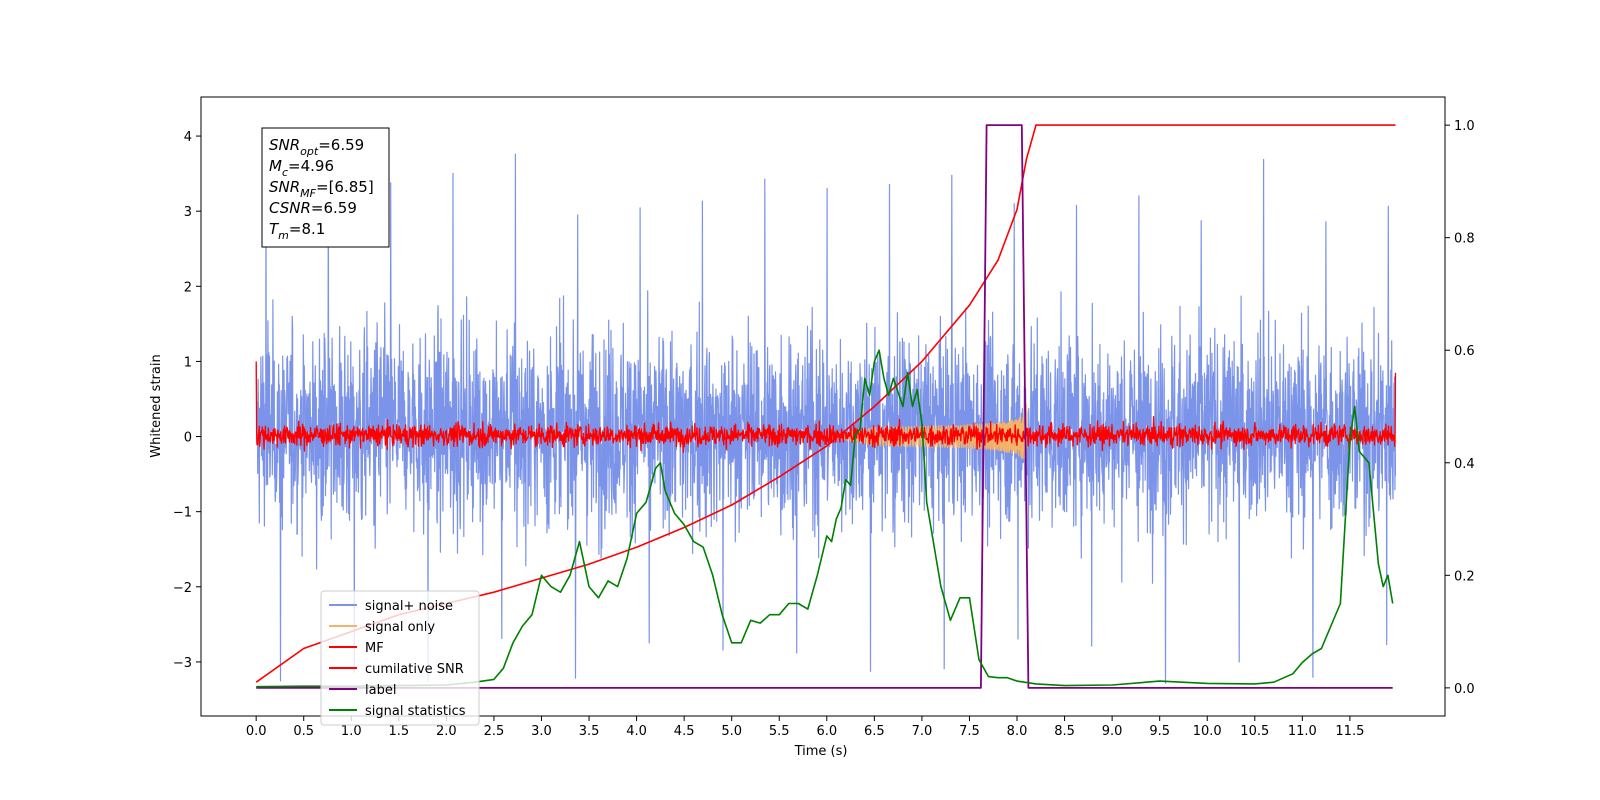  What do you see at coordinates (188, 137) in the screenshot?
I see `y-tick-label: 4` at bounding box center [188, 137].